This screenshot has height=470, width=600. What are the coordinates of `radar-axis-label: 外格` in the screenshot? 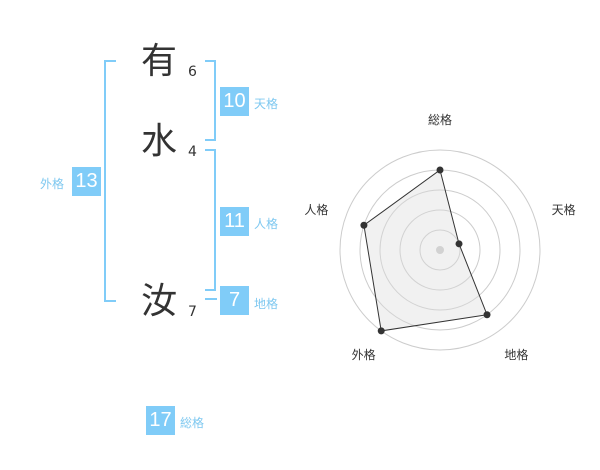 It's located at (364, 354).